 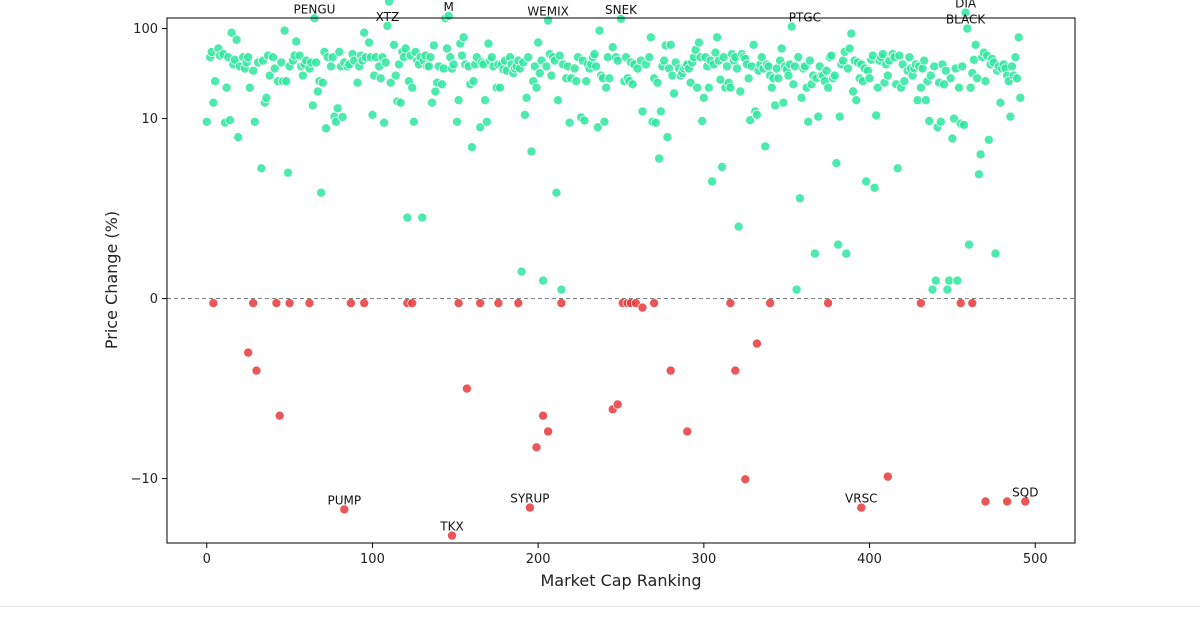 What do you see at coordinates (621, 10) in the screenshot?
I see `annotation-label: SNEK` at bounding box center [621, 10].